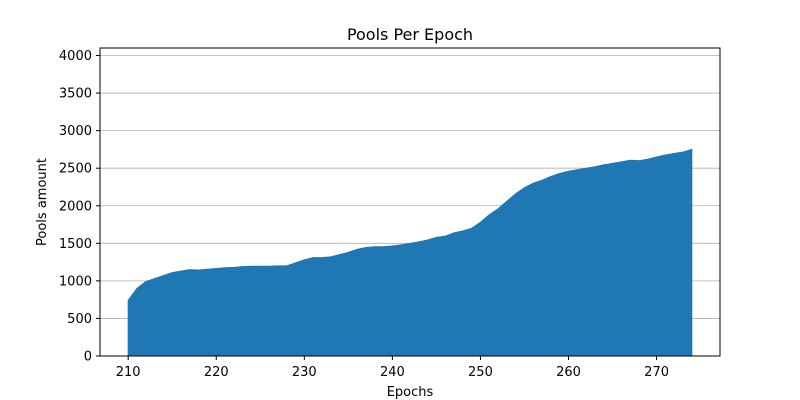 Image resolution: width=800 pixels, height=400 pixels. I want to click on y-axis-label: Pools amount, so click(42, 202).